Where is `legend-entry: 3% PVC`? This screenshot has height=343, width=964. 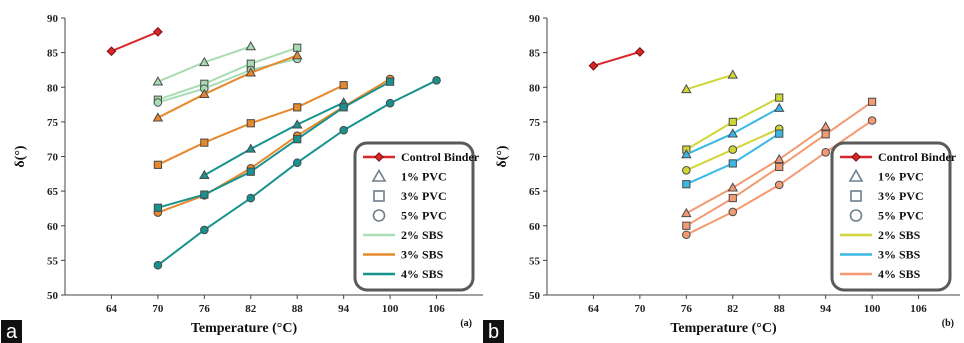 legend-entry: 3% PVC is located at coordinates (887, 196).